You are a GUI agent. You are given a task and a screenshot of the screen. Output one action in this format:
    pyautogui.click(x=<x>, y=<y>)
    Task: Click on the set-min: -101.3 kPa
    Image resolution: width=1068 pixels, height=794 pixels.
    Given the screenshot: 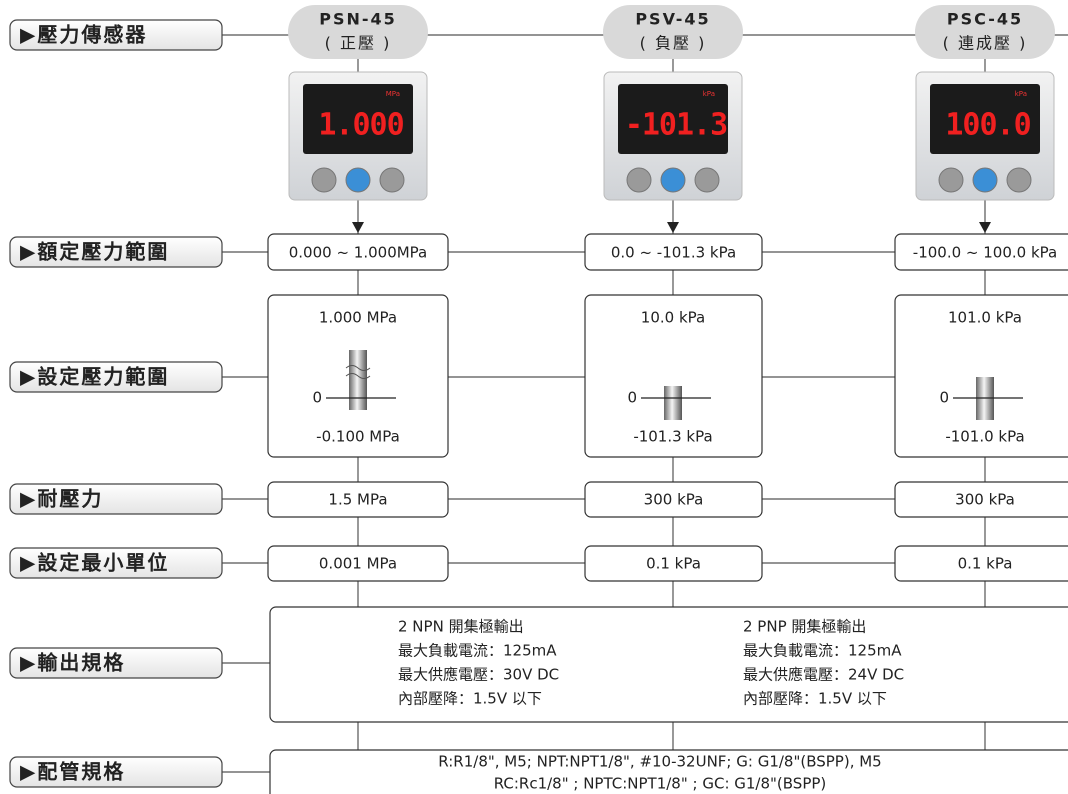 What is the action you would take?
    pyautogui.click(x=672, y=437)
    